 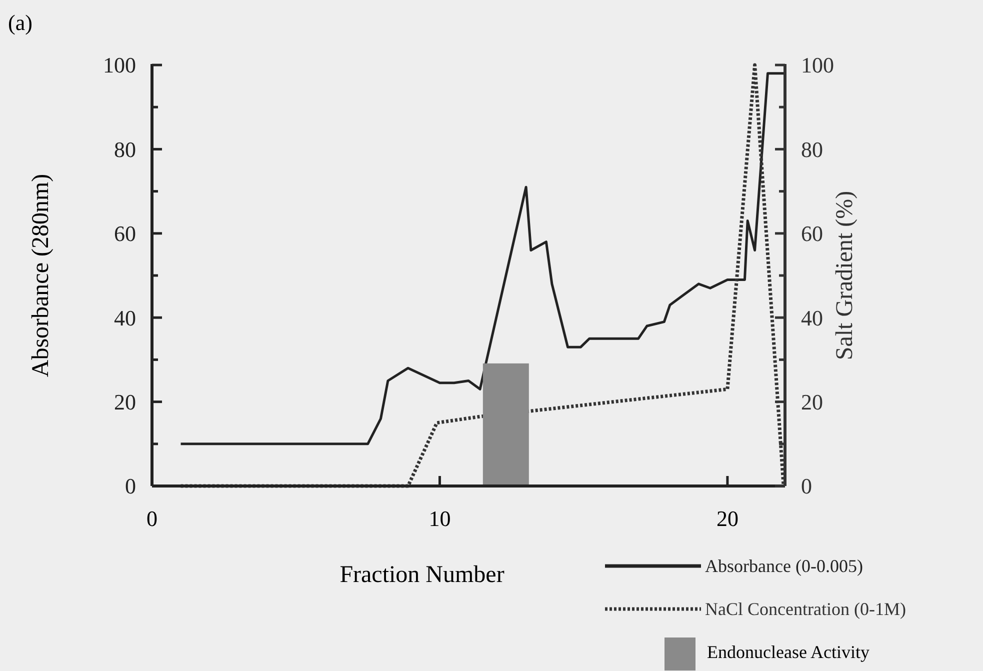 What do you see at coordinates (20, 22) in the screenshot?
I see `text: (a)` at bounding box center [20, 22].